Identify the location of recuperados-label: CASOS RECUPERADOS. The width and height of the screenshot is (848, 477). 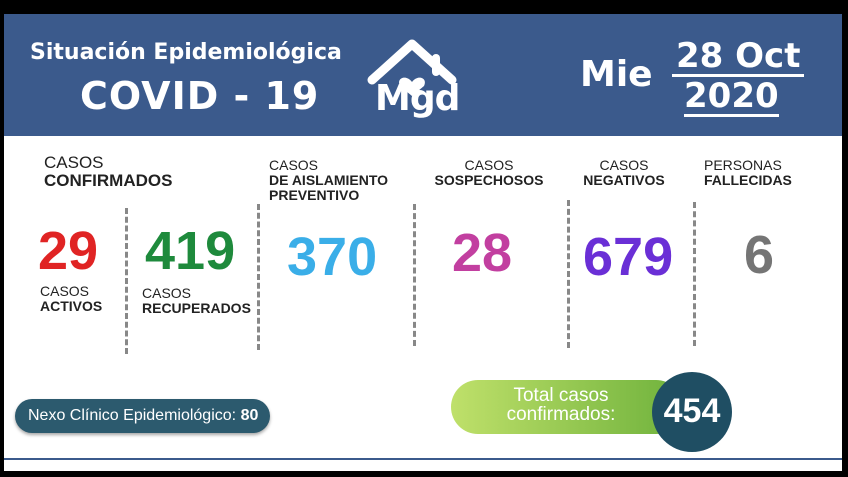
(196, 300).